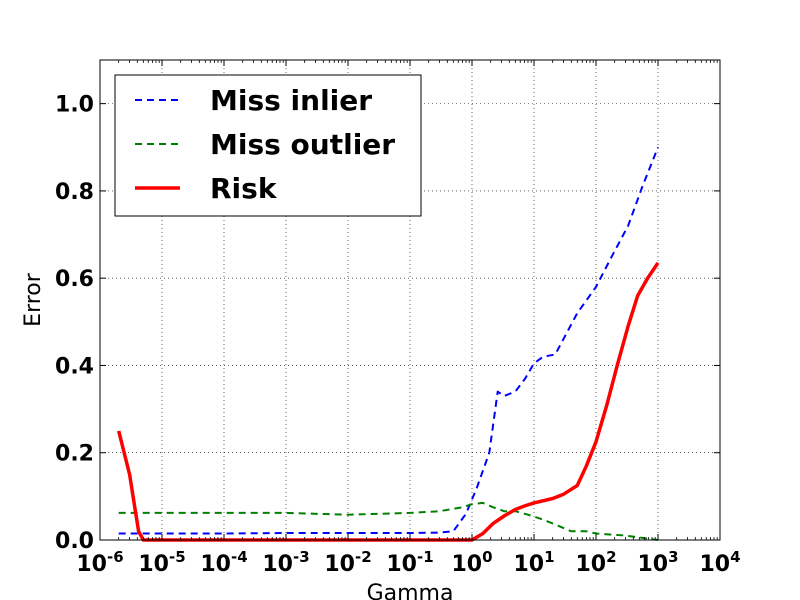 The height and width of the screenshot is (600, 800). Describe the element at coordinates (363, 557) in the screenshot. I see `x-tick-exponent: -2` at that location.